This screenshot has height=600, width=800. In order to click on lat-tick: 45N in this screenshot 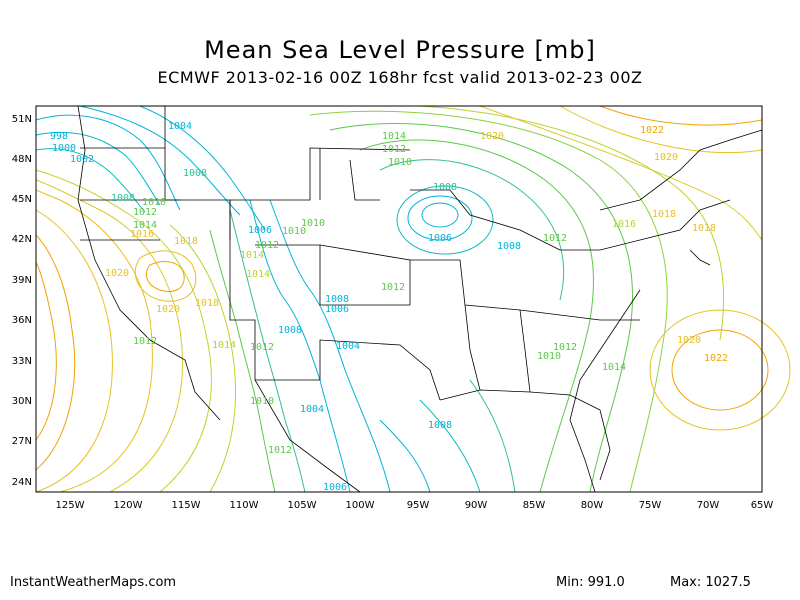, I will do `click(22, 199)`.